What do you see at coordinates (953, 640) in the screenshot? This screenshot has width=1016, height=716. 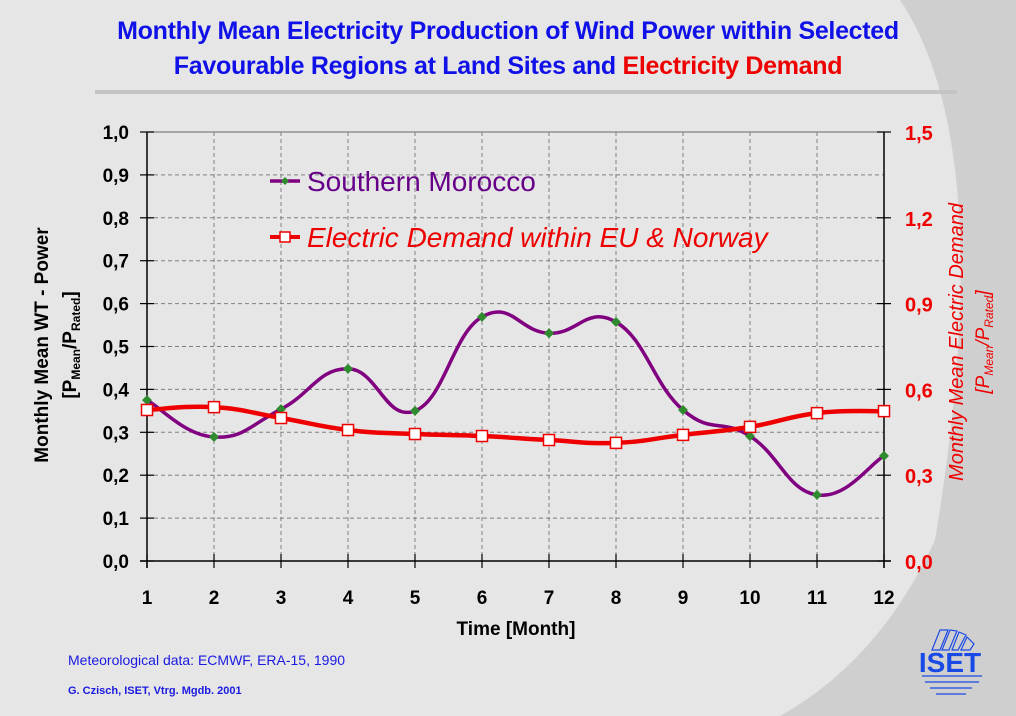 I see `logo-wing-icon` at bounding box center [953, 640].